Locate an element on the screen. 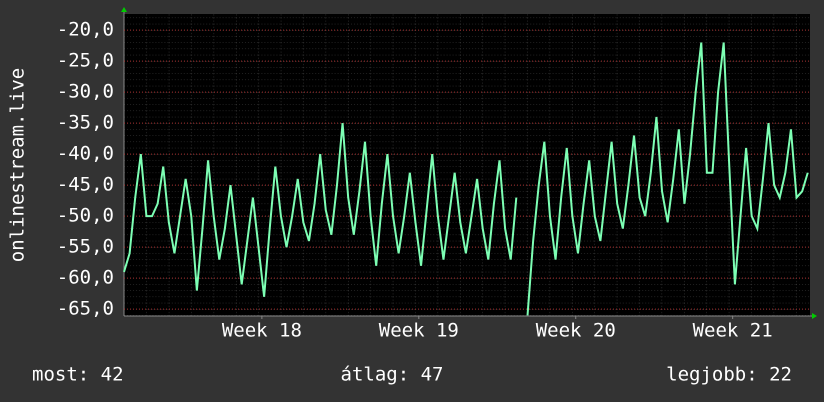  legend-average: átlag: 47 is located at coordinates (392, 375).